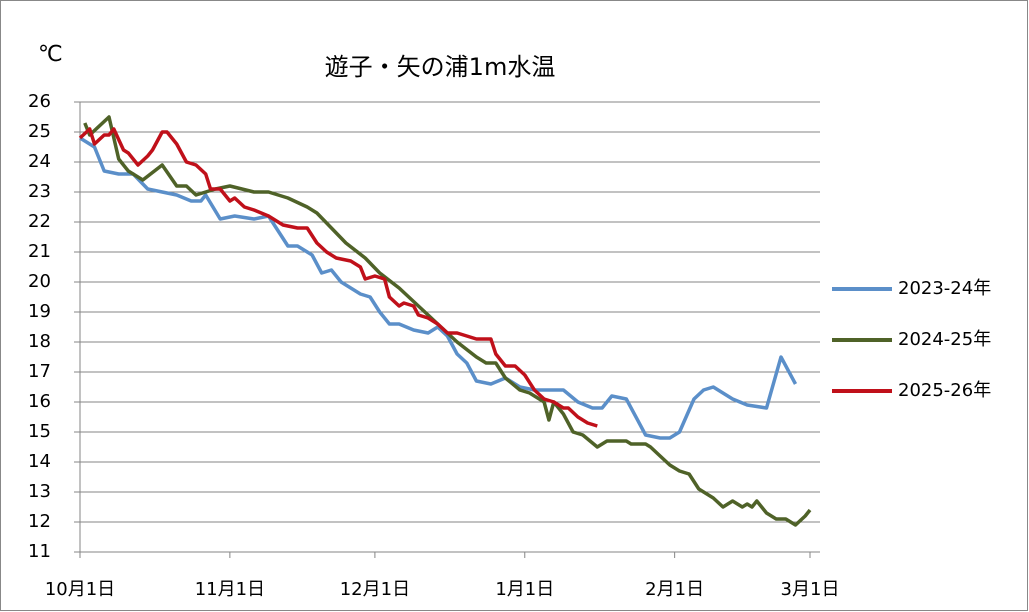 This screenshot has width=1029, height=612. Describe the element at coordinates (39, 521) in the screenshot. I see `y-tick-label: 12` at that location.